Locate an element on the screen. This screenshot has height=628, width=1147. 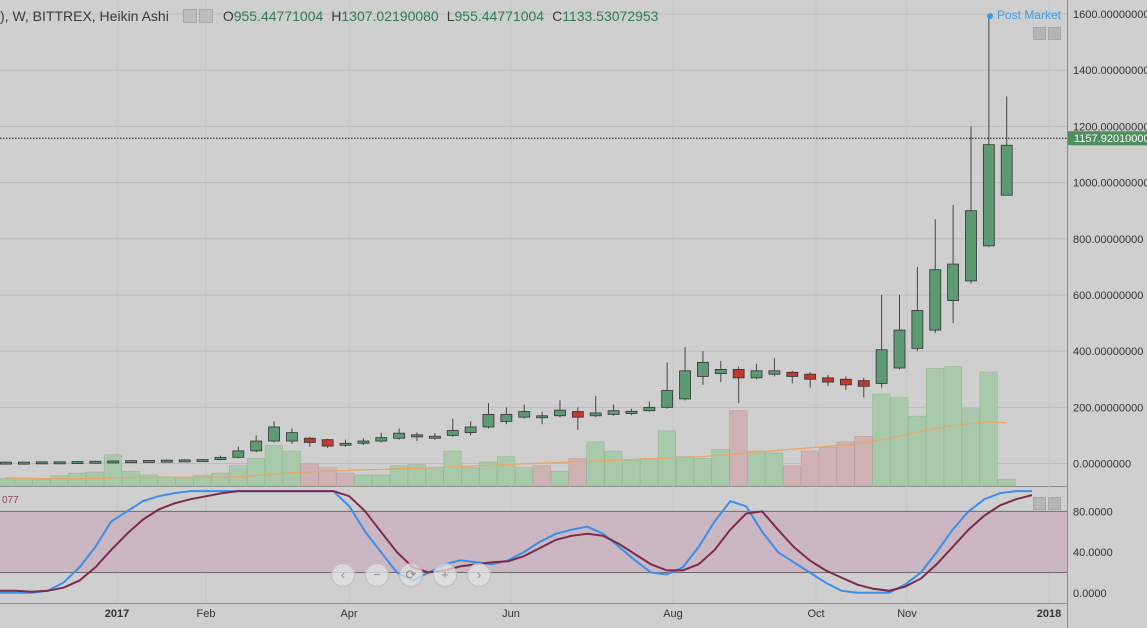
last-price-tag is located at coordinates (1107, 138).